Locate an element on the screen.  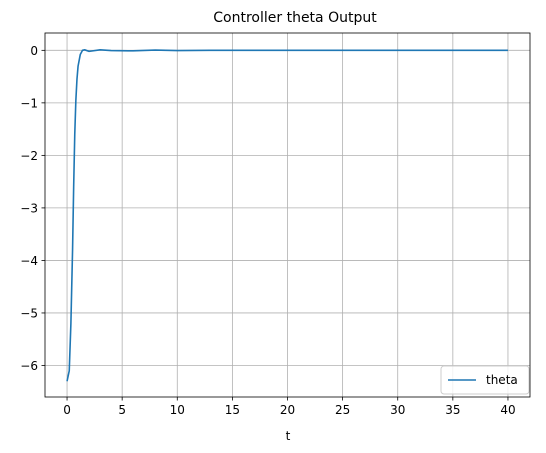
chart-title: Controller theta Output is located at coordinates (295, 18).